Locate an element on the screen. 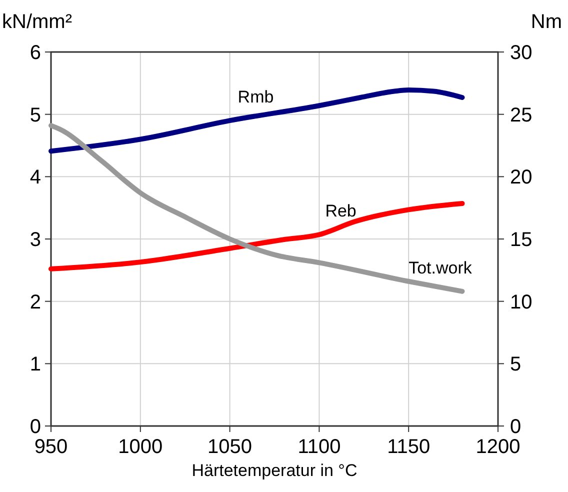  y2-axis-title: Nm is located at coordinates (546, 22).